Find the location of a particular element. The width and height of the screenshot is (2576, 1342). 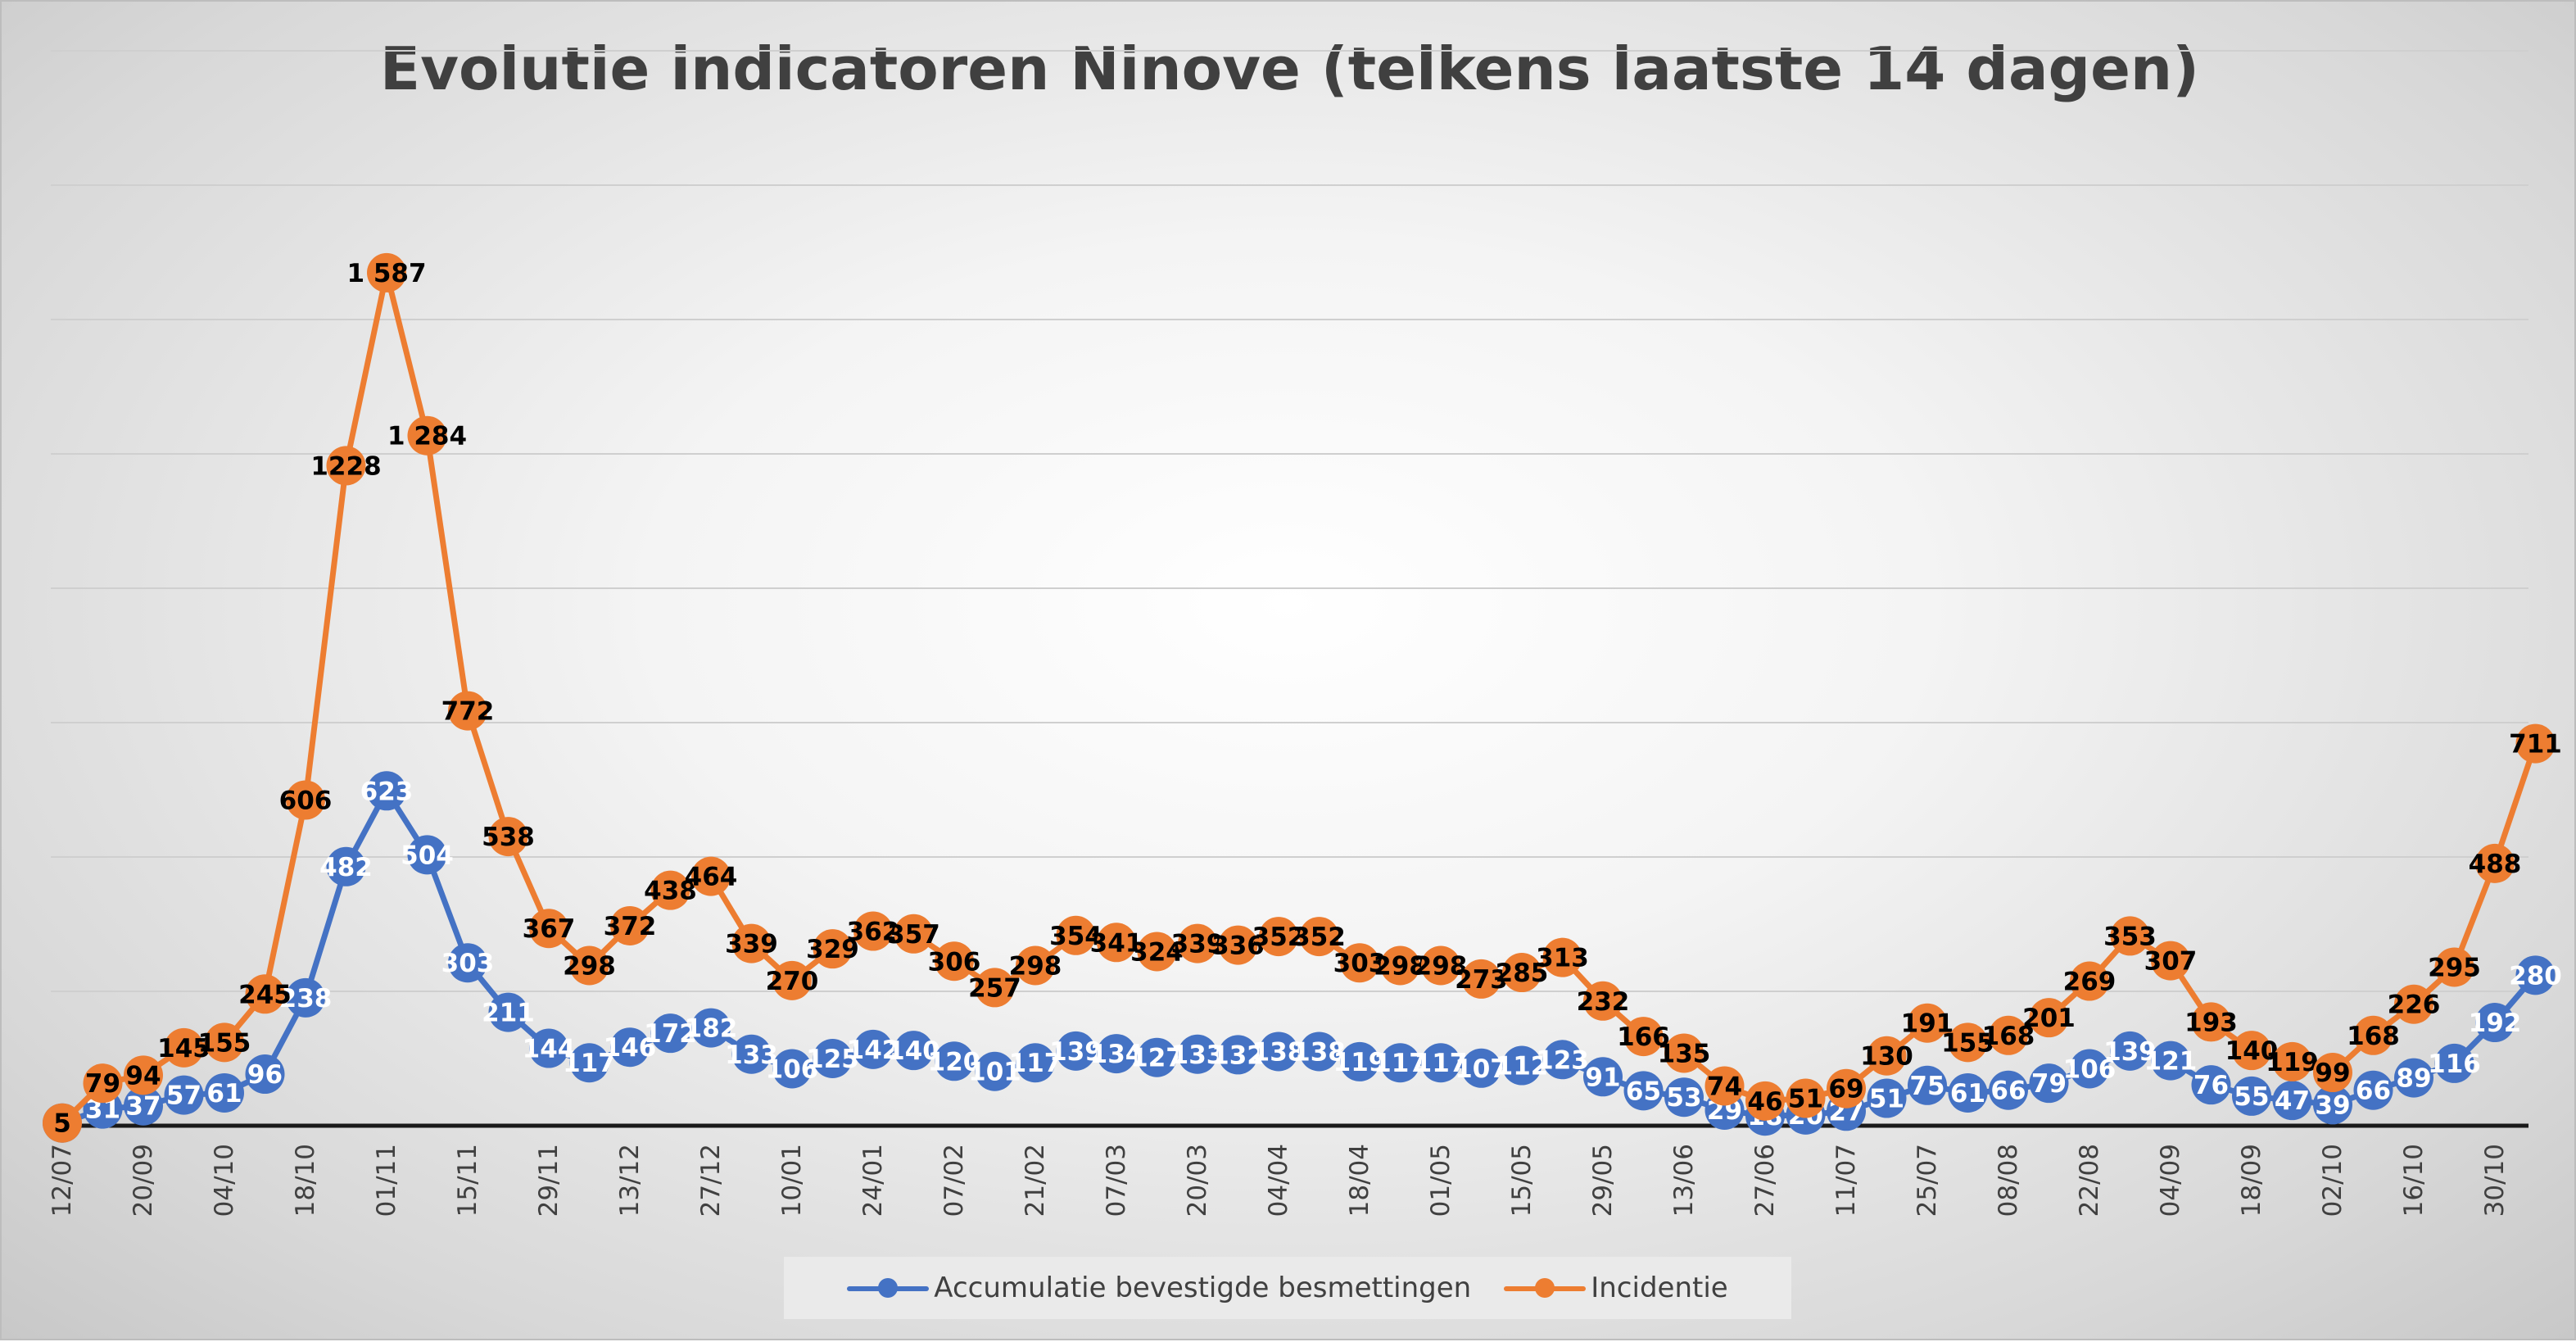

data-label: 329 is located at coordinates (832, 949).